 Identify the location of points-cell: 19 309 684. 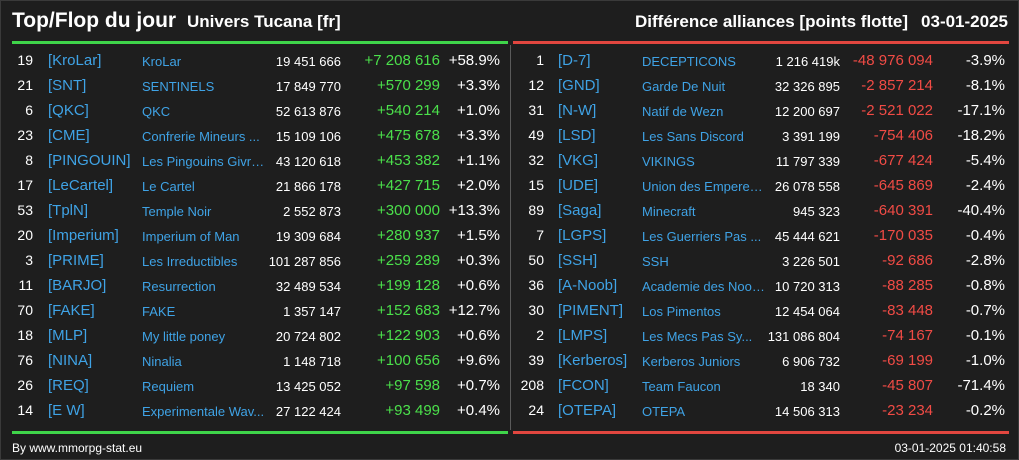
(308, 236).